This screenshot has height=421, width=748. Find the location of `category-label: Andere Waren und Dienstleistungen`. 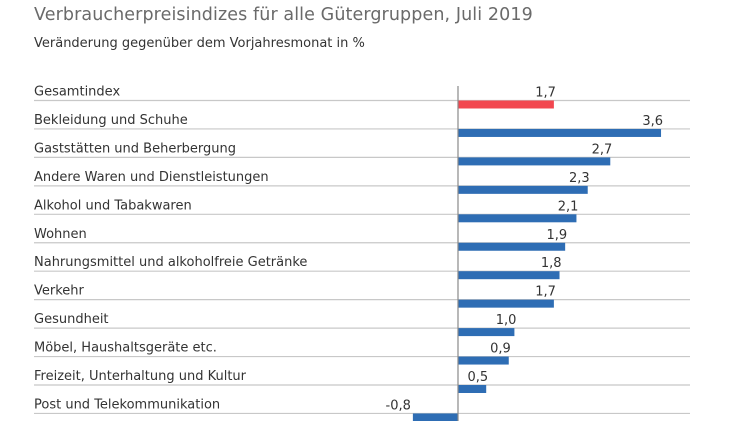

category-label: Andere Waren und Dienstleistungen is located at coordinates (151, 177).